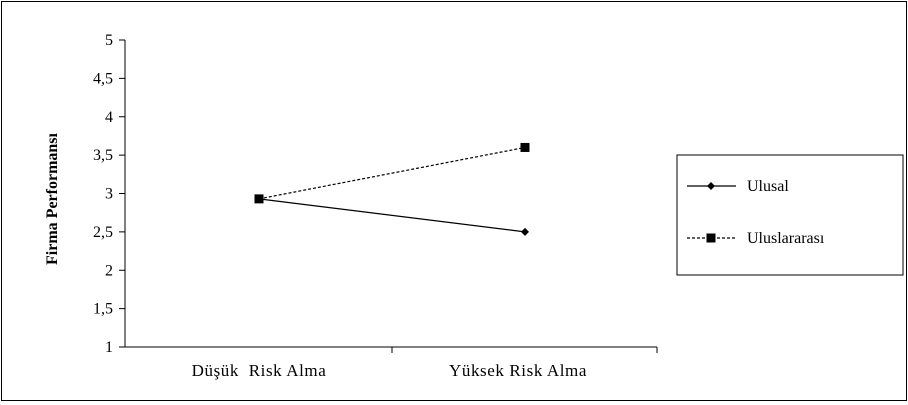 The width and height of the screenshot is (908, 405). Describe the element at coordinates (425, 363) in the screenshot. I see `x-ticks: Düşük Risk Alma Yüksek Risk Alma` at that location.